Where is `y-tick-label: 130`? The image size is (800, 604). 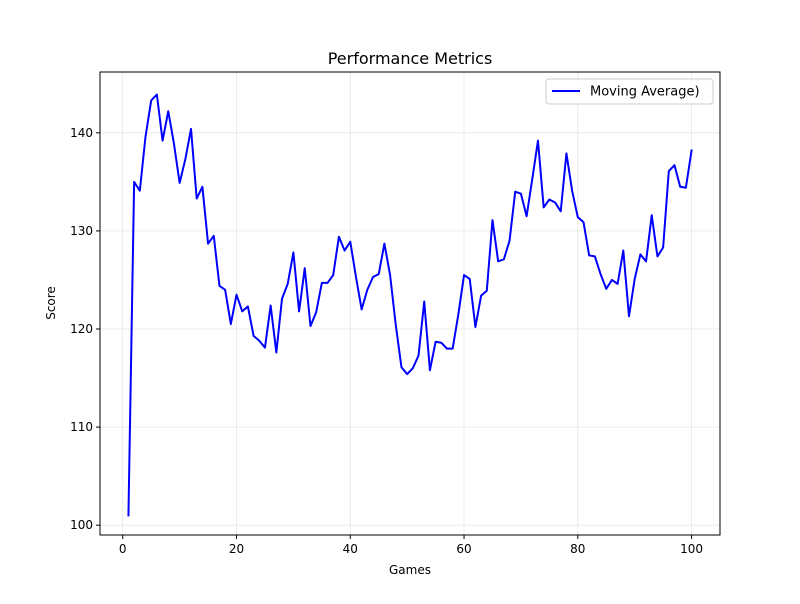
y-tick-label: 130 is located at coordinates (81, 231).